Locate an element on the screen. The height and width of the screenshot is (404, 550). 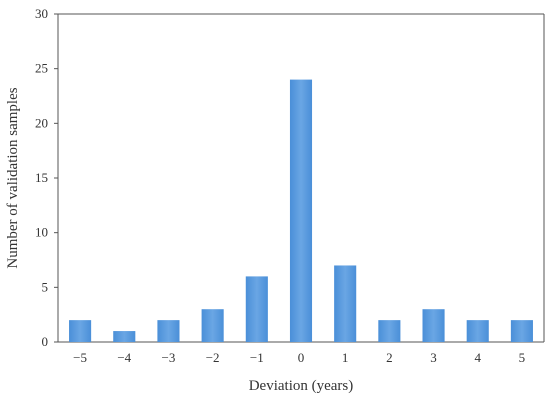
x-tick-label: −4 is located at coordinates (124, 357).